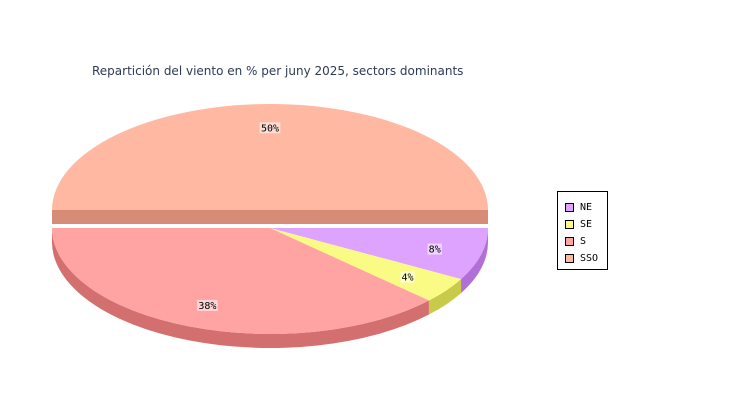 The image size is (750, 400). I want to click on data-label-bg-ne, so click(434, 249).